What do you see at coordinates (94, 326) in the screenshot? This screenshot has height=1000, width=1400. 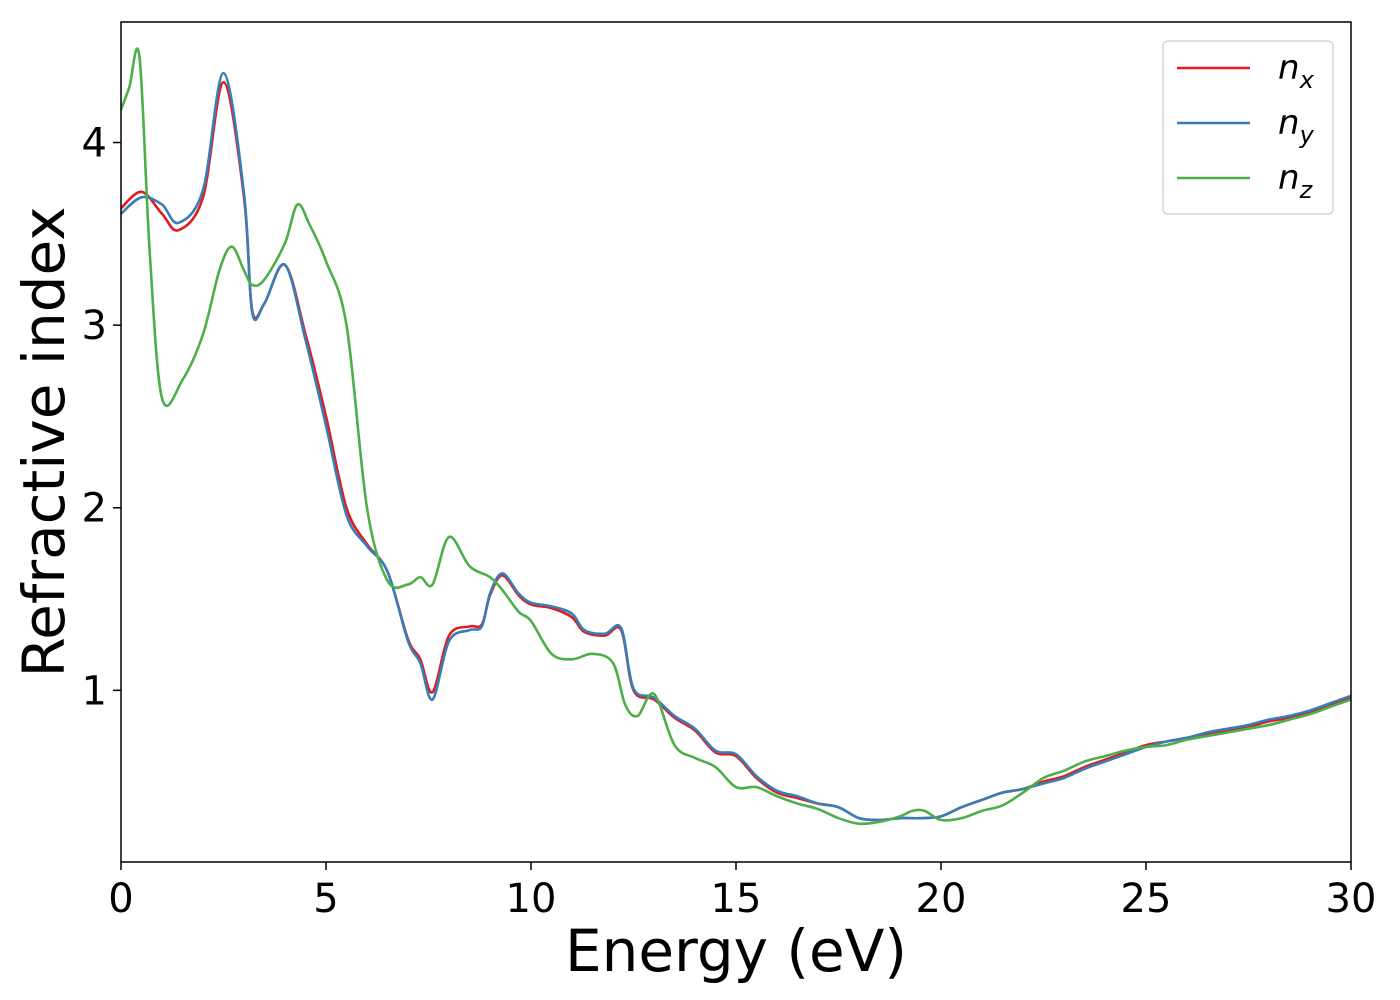 I see `y-tick-label: 3` at bounding box center [94, 326].